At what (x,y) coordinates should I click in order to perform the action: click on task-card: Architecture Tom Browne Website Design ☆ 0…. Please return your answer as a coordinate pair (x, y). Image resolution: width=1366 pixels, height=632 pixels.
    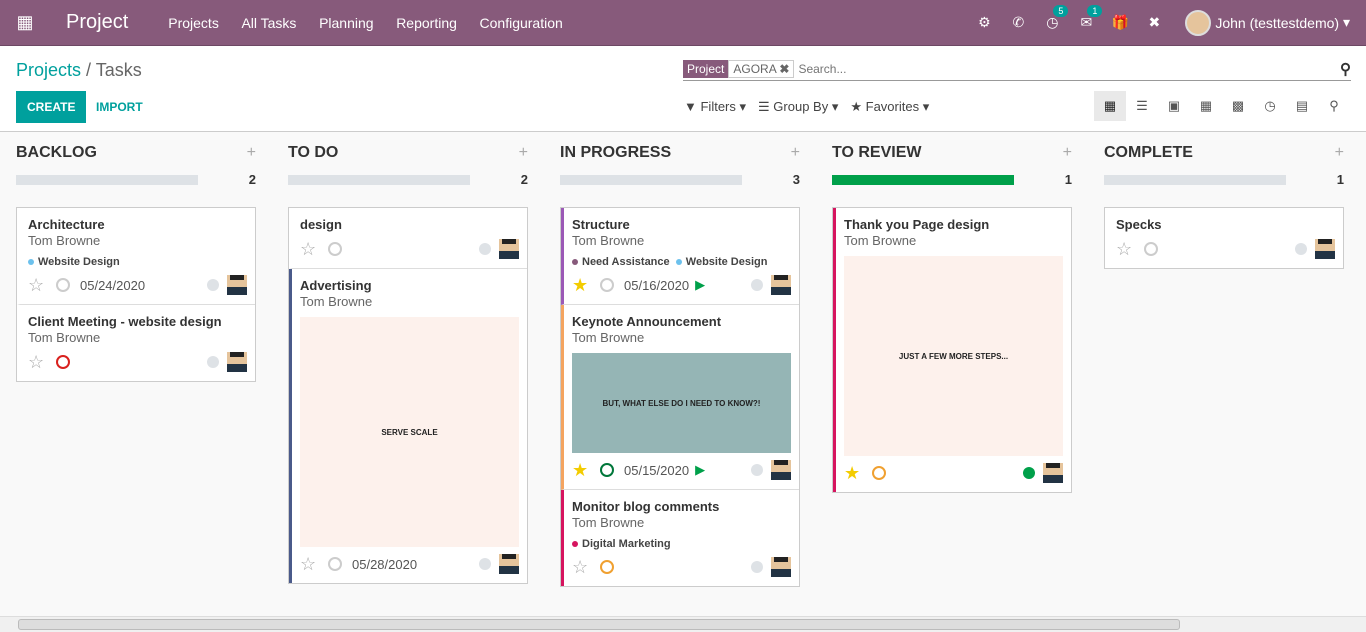
    Looking at the image, I should click on (136, 256).